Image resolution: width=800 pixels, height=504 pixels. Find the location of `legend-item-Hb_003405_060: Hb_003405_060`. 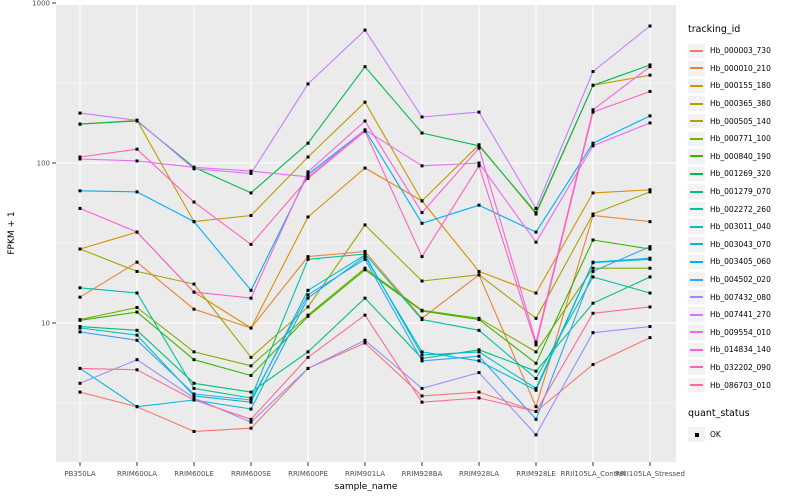

legend-item-Hb_003405_060: Hb_003405_060 is located at coordinates (743, 262).